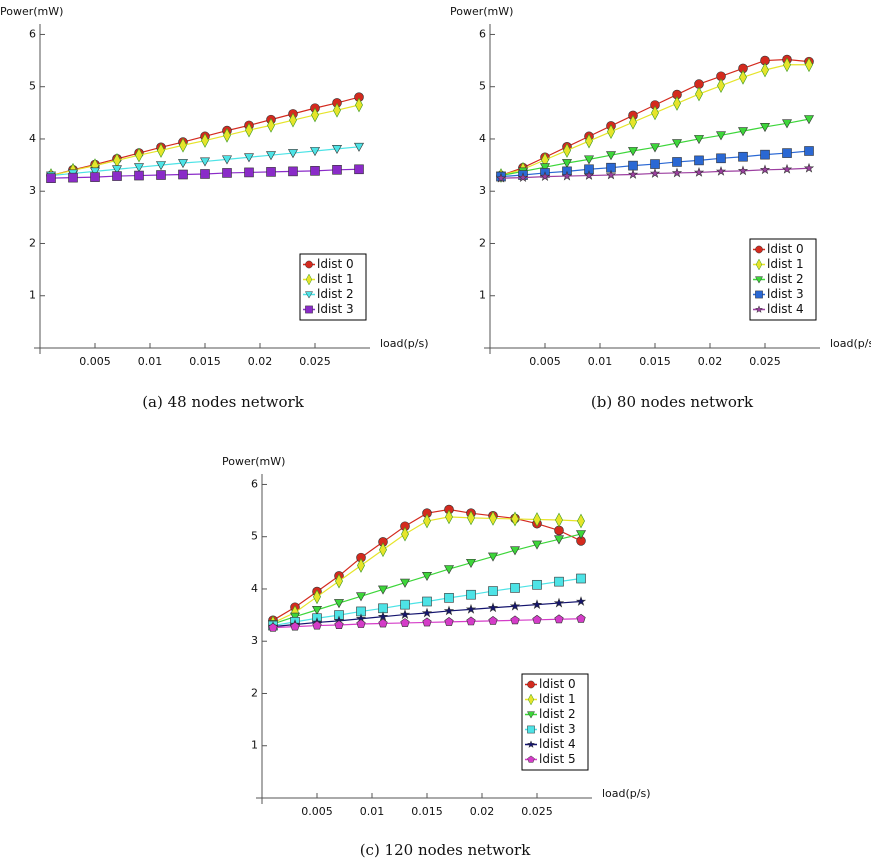 The height and width of the screenshot is (868, 871). Describe the element at coordinates (557, 744) in the screenshot. I see `legend-label: ldist 4` at that location.